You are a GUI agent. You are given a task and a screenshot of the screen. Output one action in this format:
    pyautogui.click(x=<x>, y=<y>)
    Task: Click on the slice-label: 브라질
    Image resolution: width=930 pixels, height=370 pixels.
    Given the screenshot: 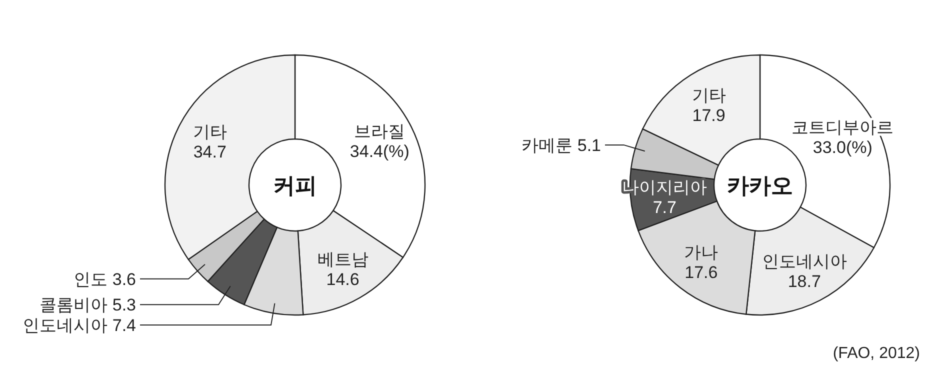 What is the action you would take?
    pyautogui.click(x=380, y=131)
    